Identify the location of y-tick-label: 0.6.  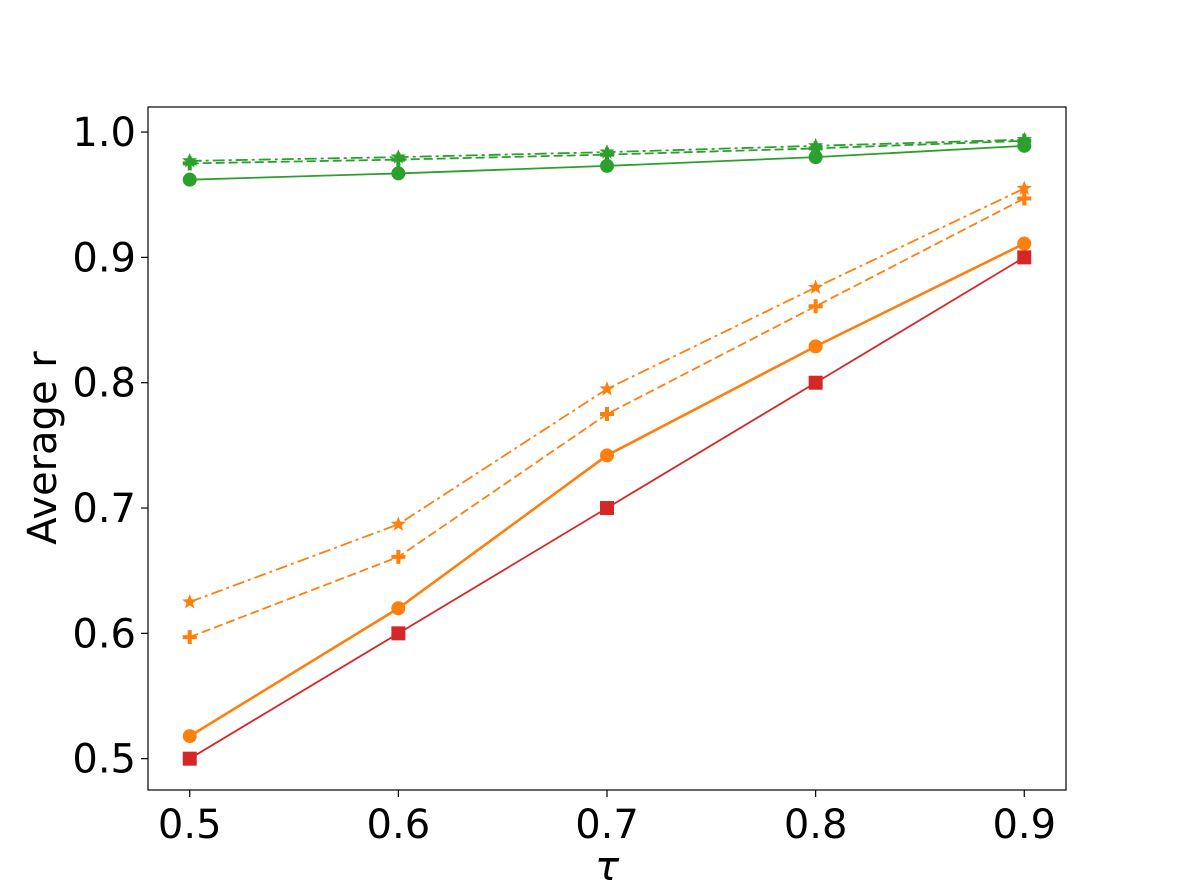
(104, 634).